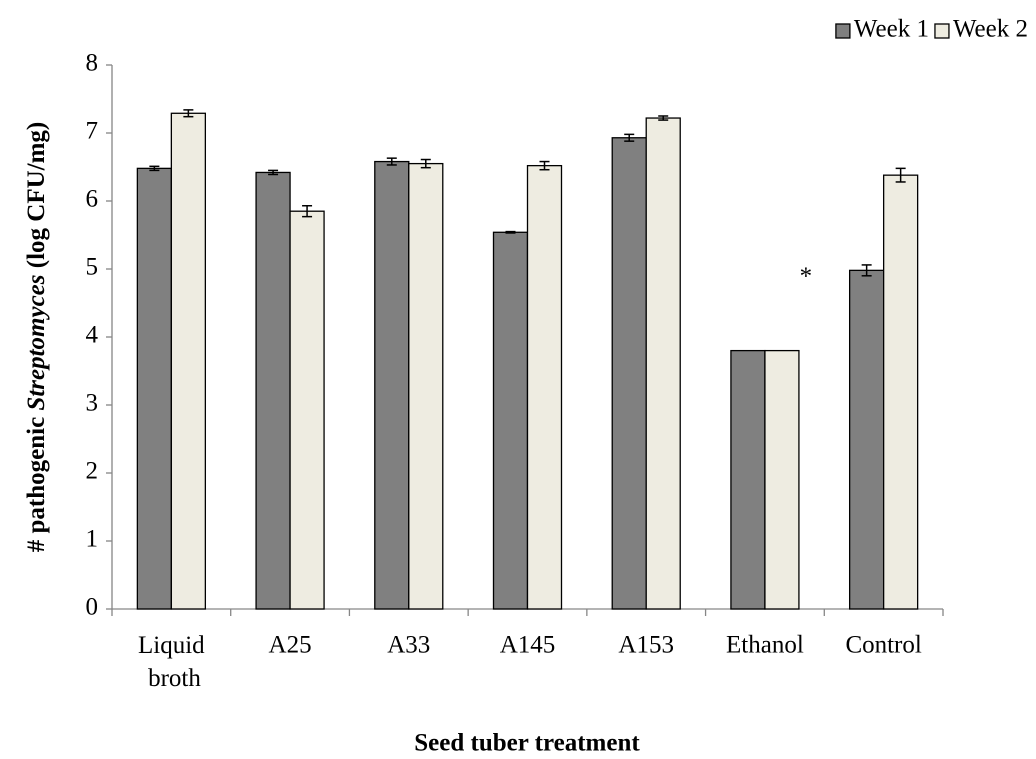  Describe the element at coordinates (36, 198) in the screenshot. I see `y-axis-title-part: (log CFU/mg)` at that location.